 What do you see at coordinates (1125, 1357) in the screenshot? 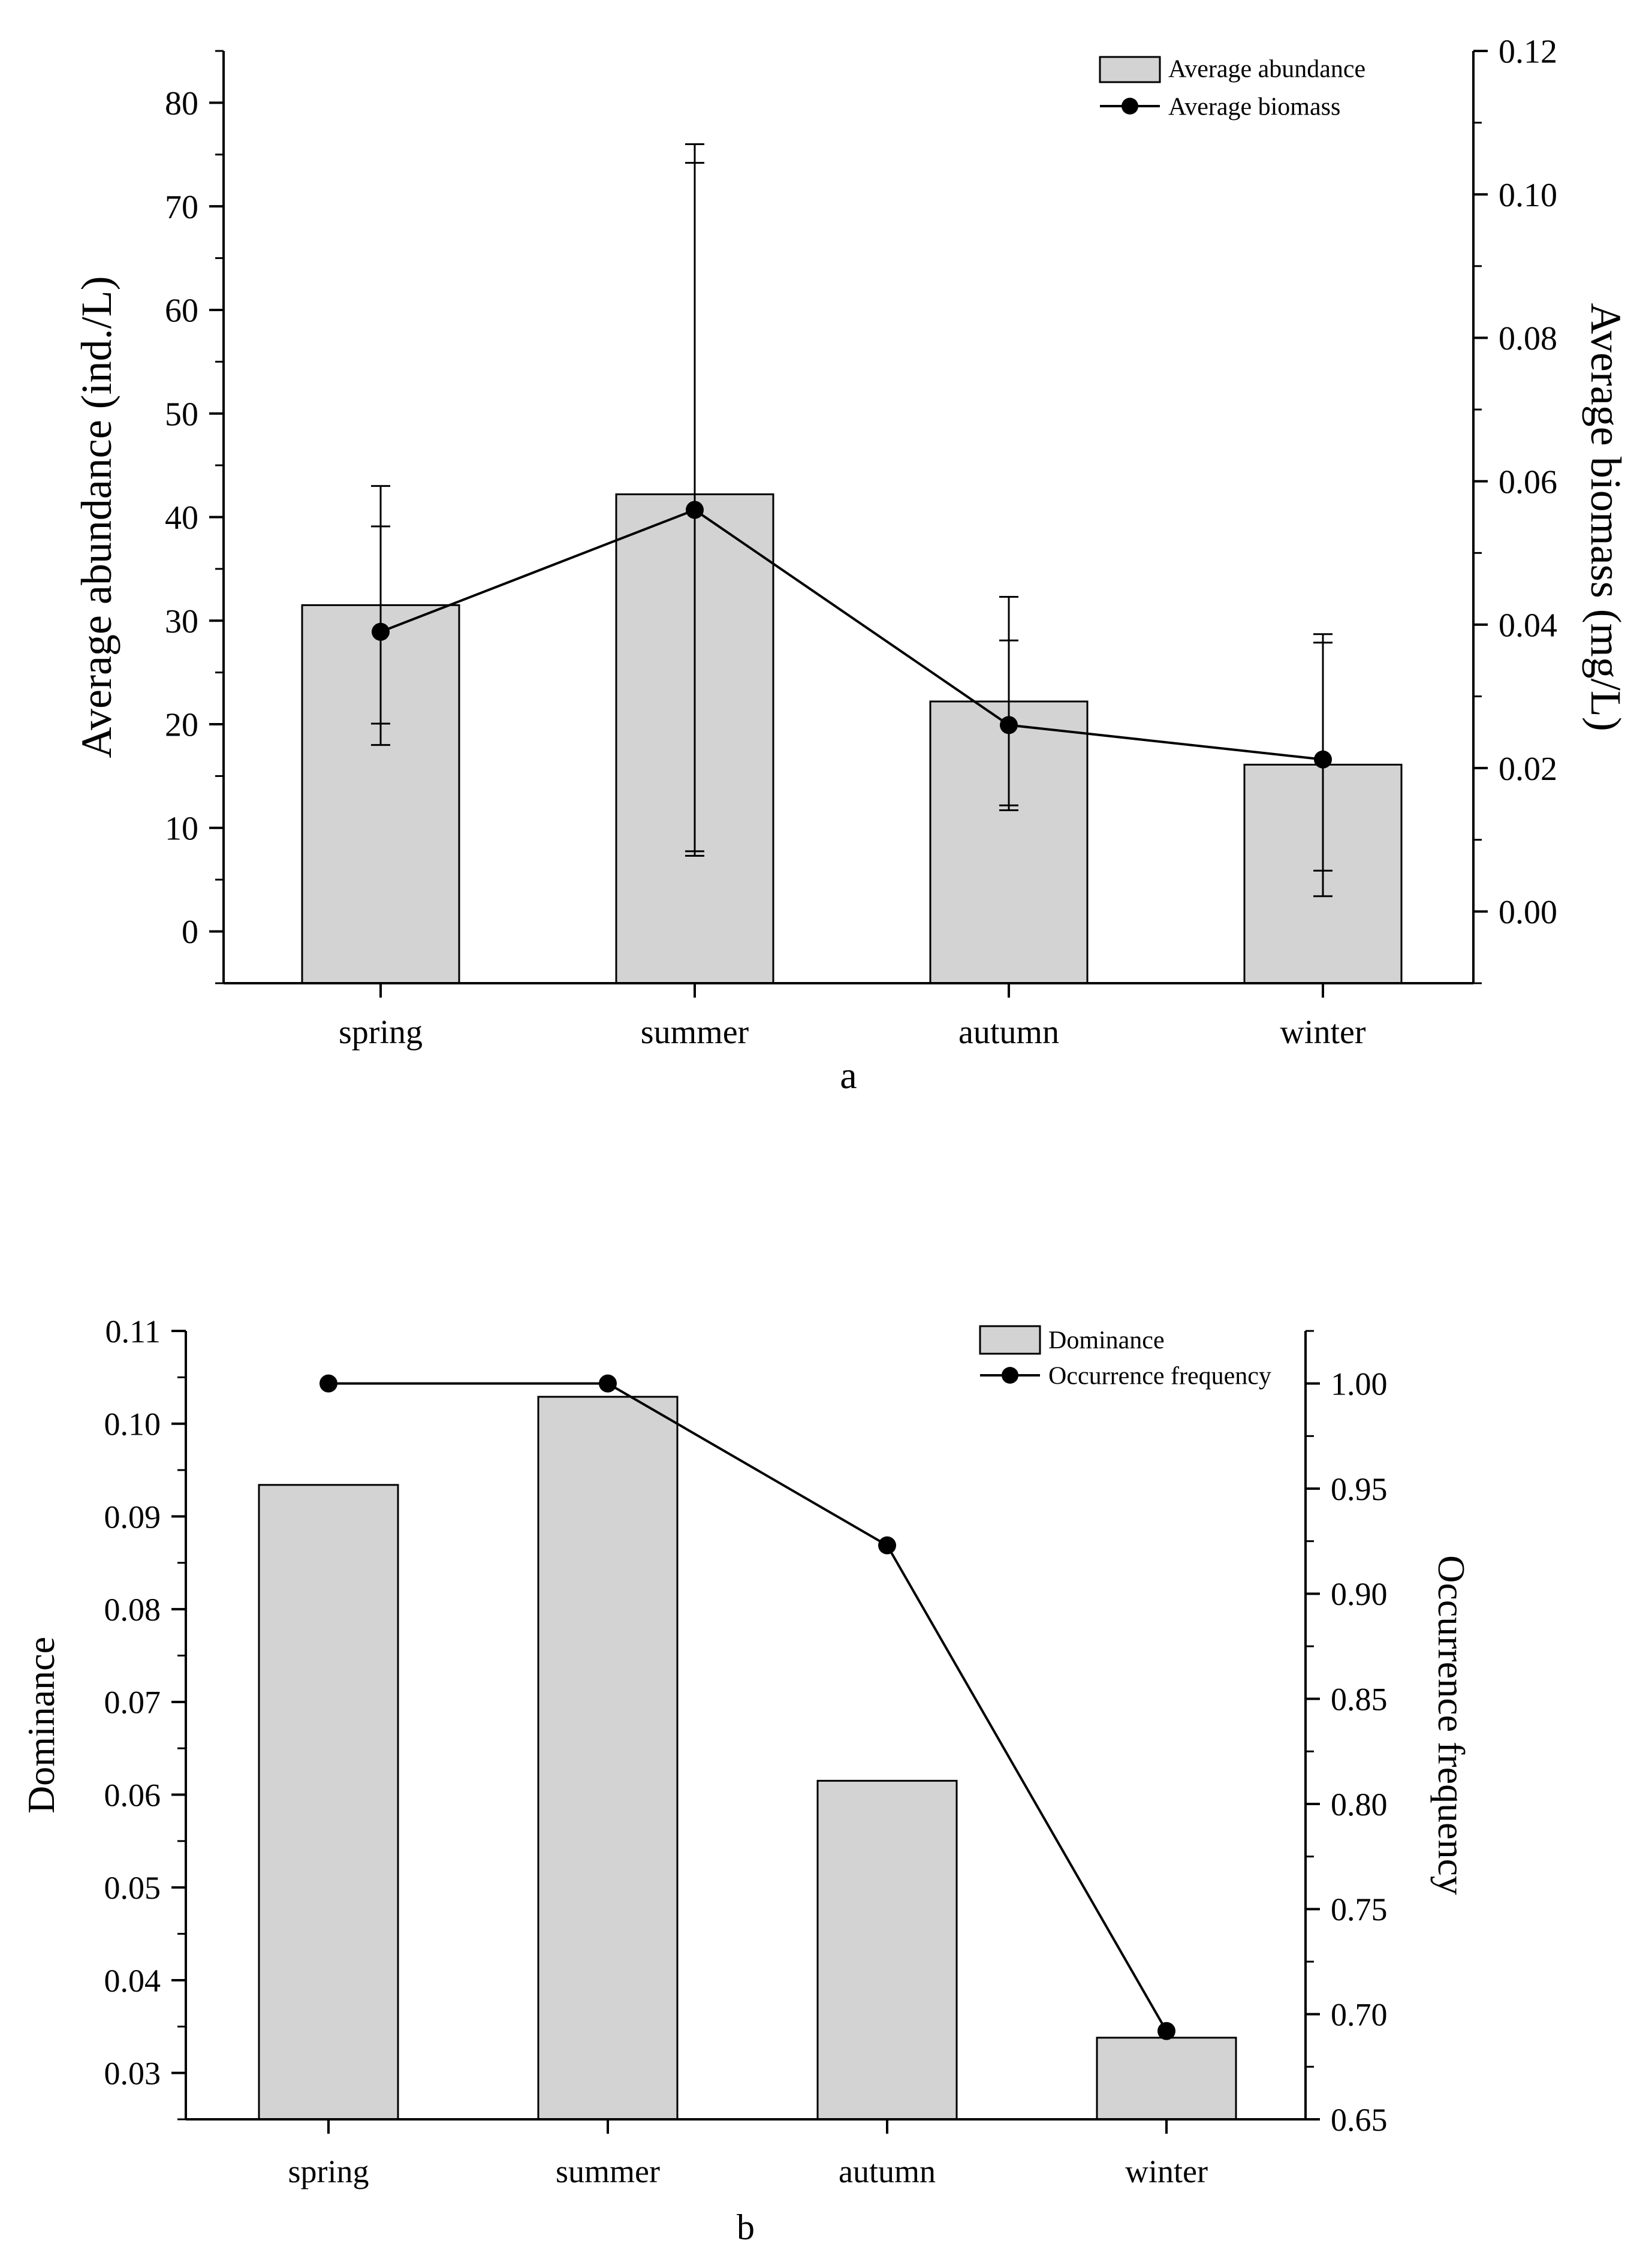
I see `legend: Dominance Occurrence frequency` at bounding box center [1125, 1357].